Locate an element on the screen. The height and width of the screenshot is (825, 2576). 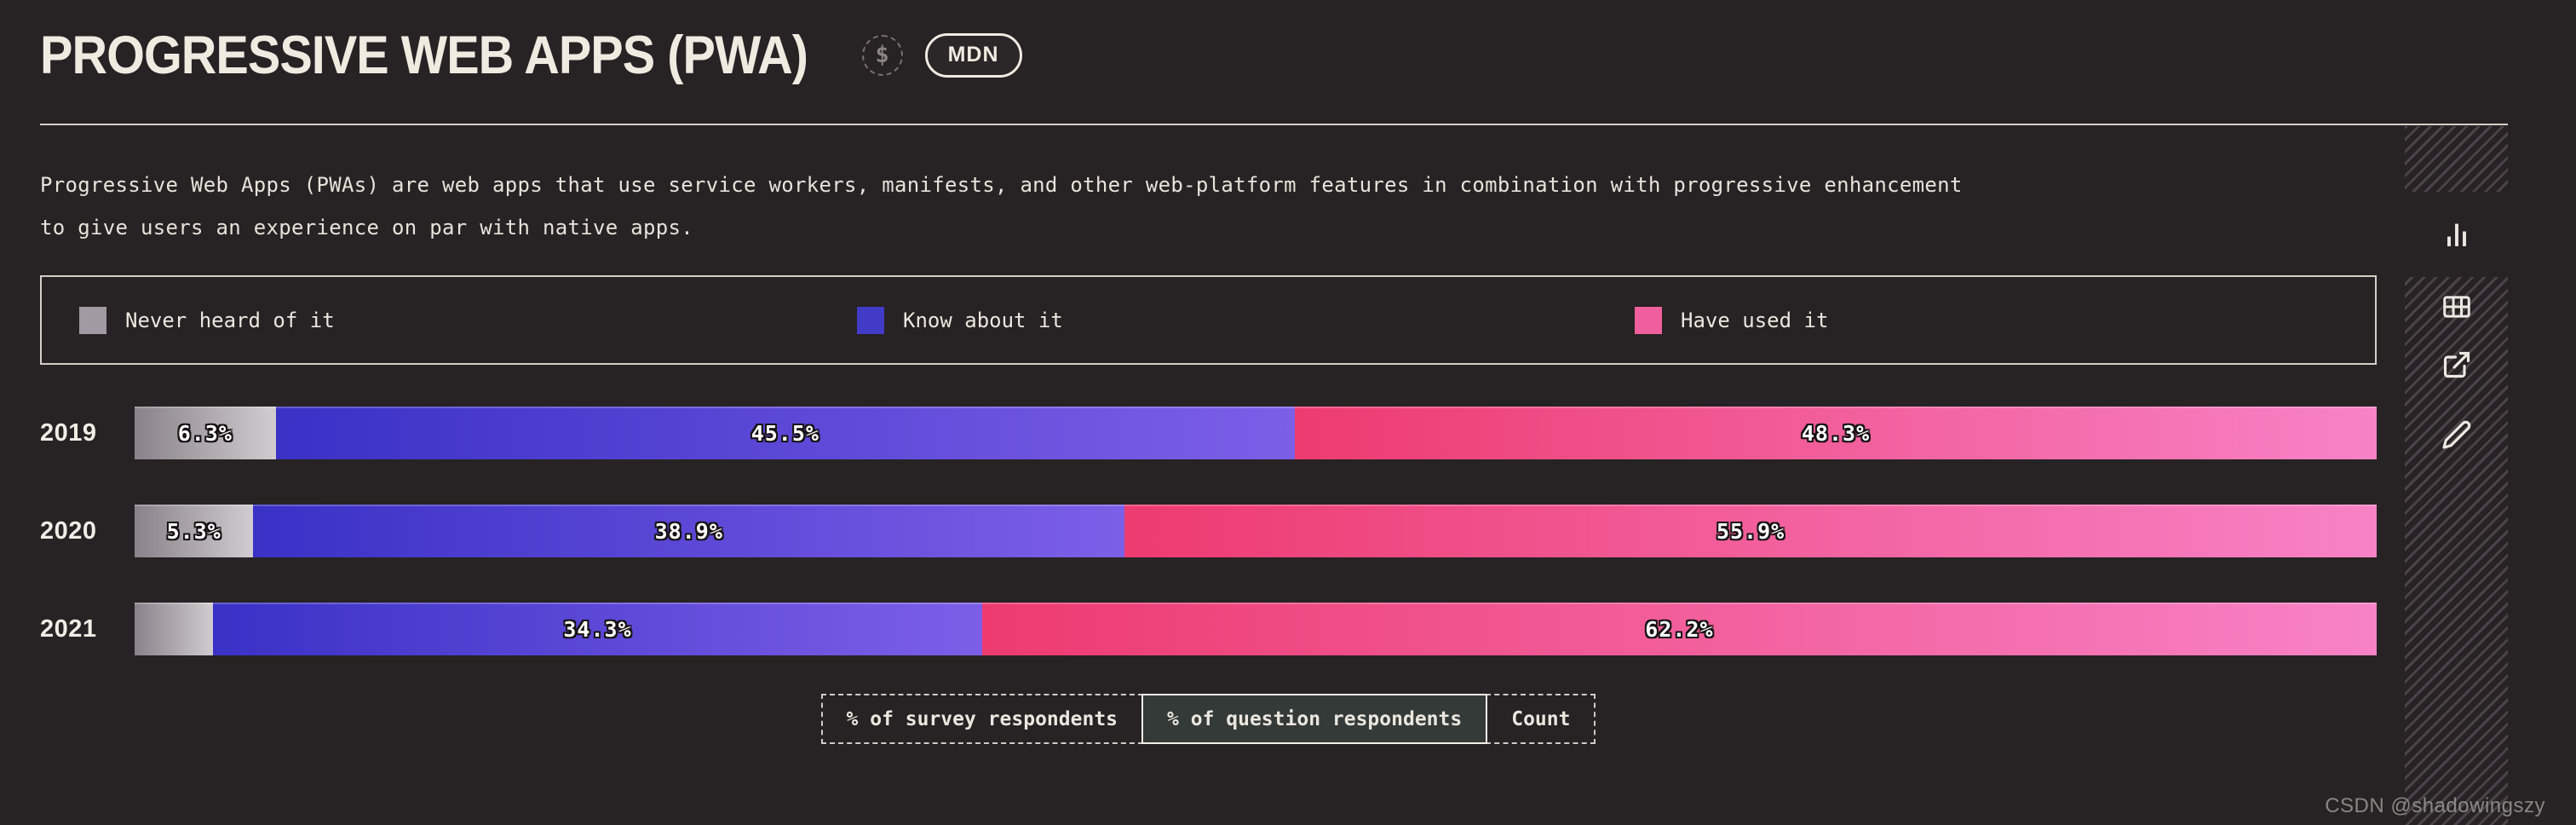
stacked-bar: 5.3% 38.9% 55.9% is located at coordinates (1256, 531).